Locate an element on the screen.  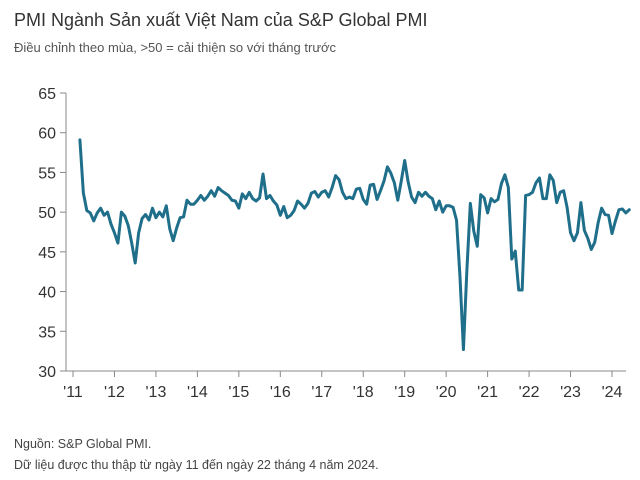
x-tick-label: '11 is located at coordinates (73, 392).